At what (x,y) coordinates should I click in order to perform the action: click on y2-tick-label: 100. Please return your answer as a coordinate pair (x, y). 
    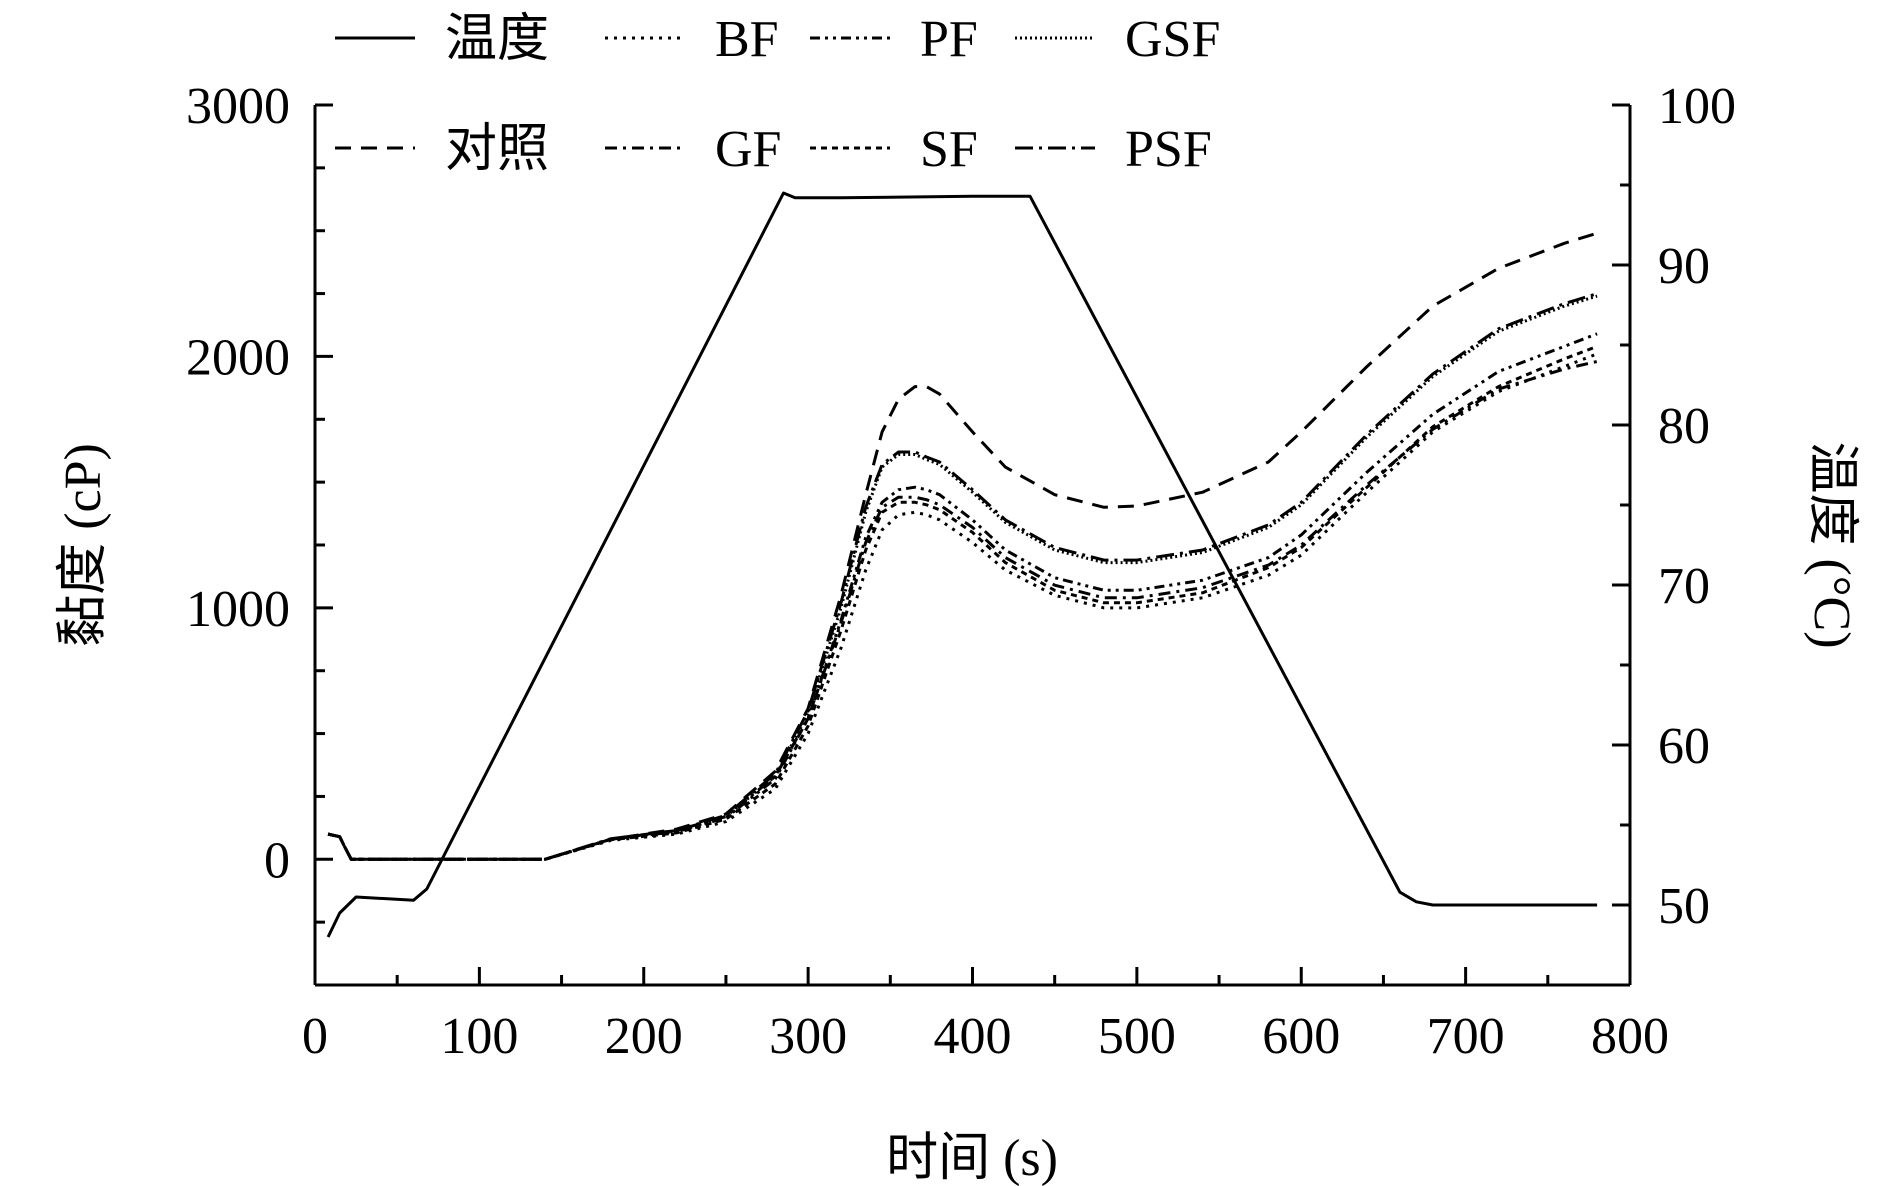
    Looking at the image, I should click on (1697, 106).